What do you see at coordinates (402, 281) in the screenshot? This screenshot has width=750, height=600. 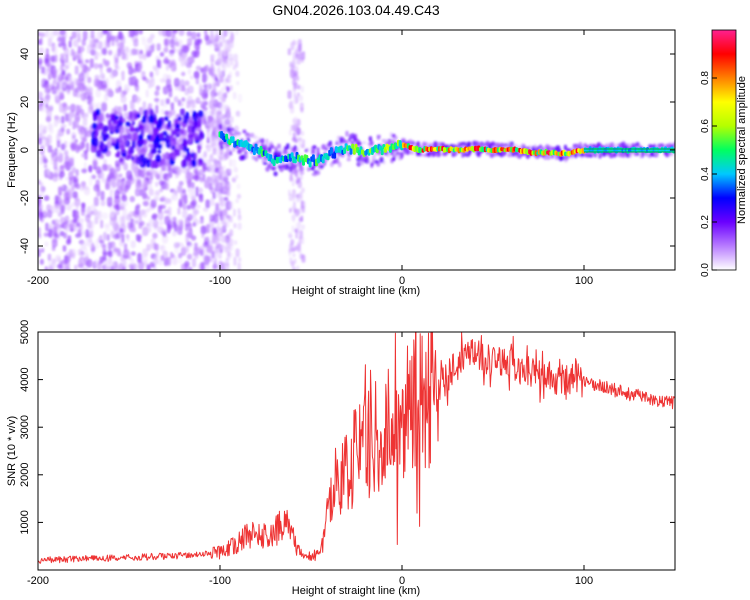 I see `top-x-tick-label: 0` at bounding box center [402, 281].